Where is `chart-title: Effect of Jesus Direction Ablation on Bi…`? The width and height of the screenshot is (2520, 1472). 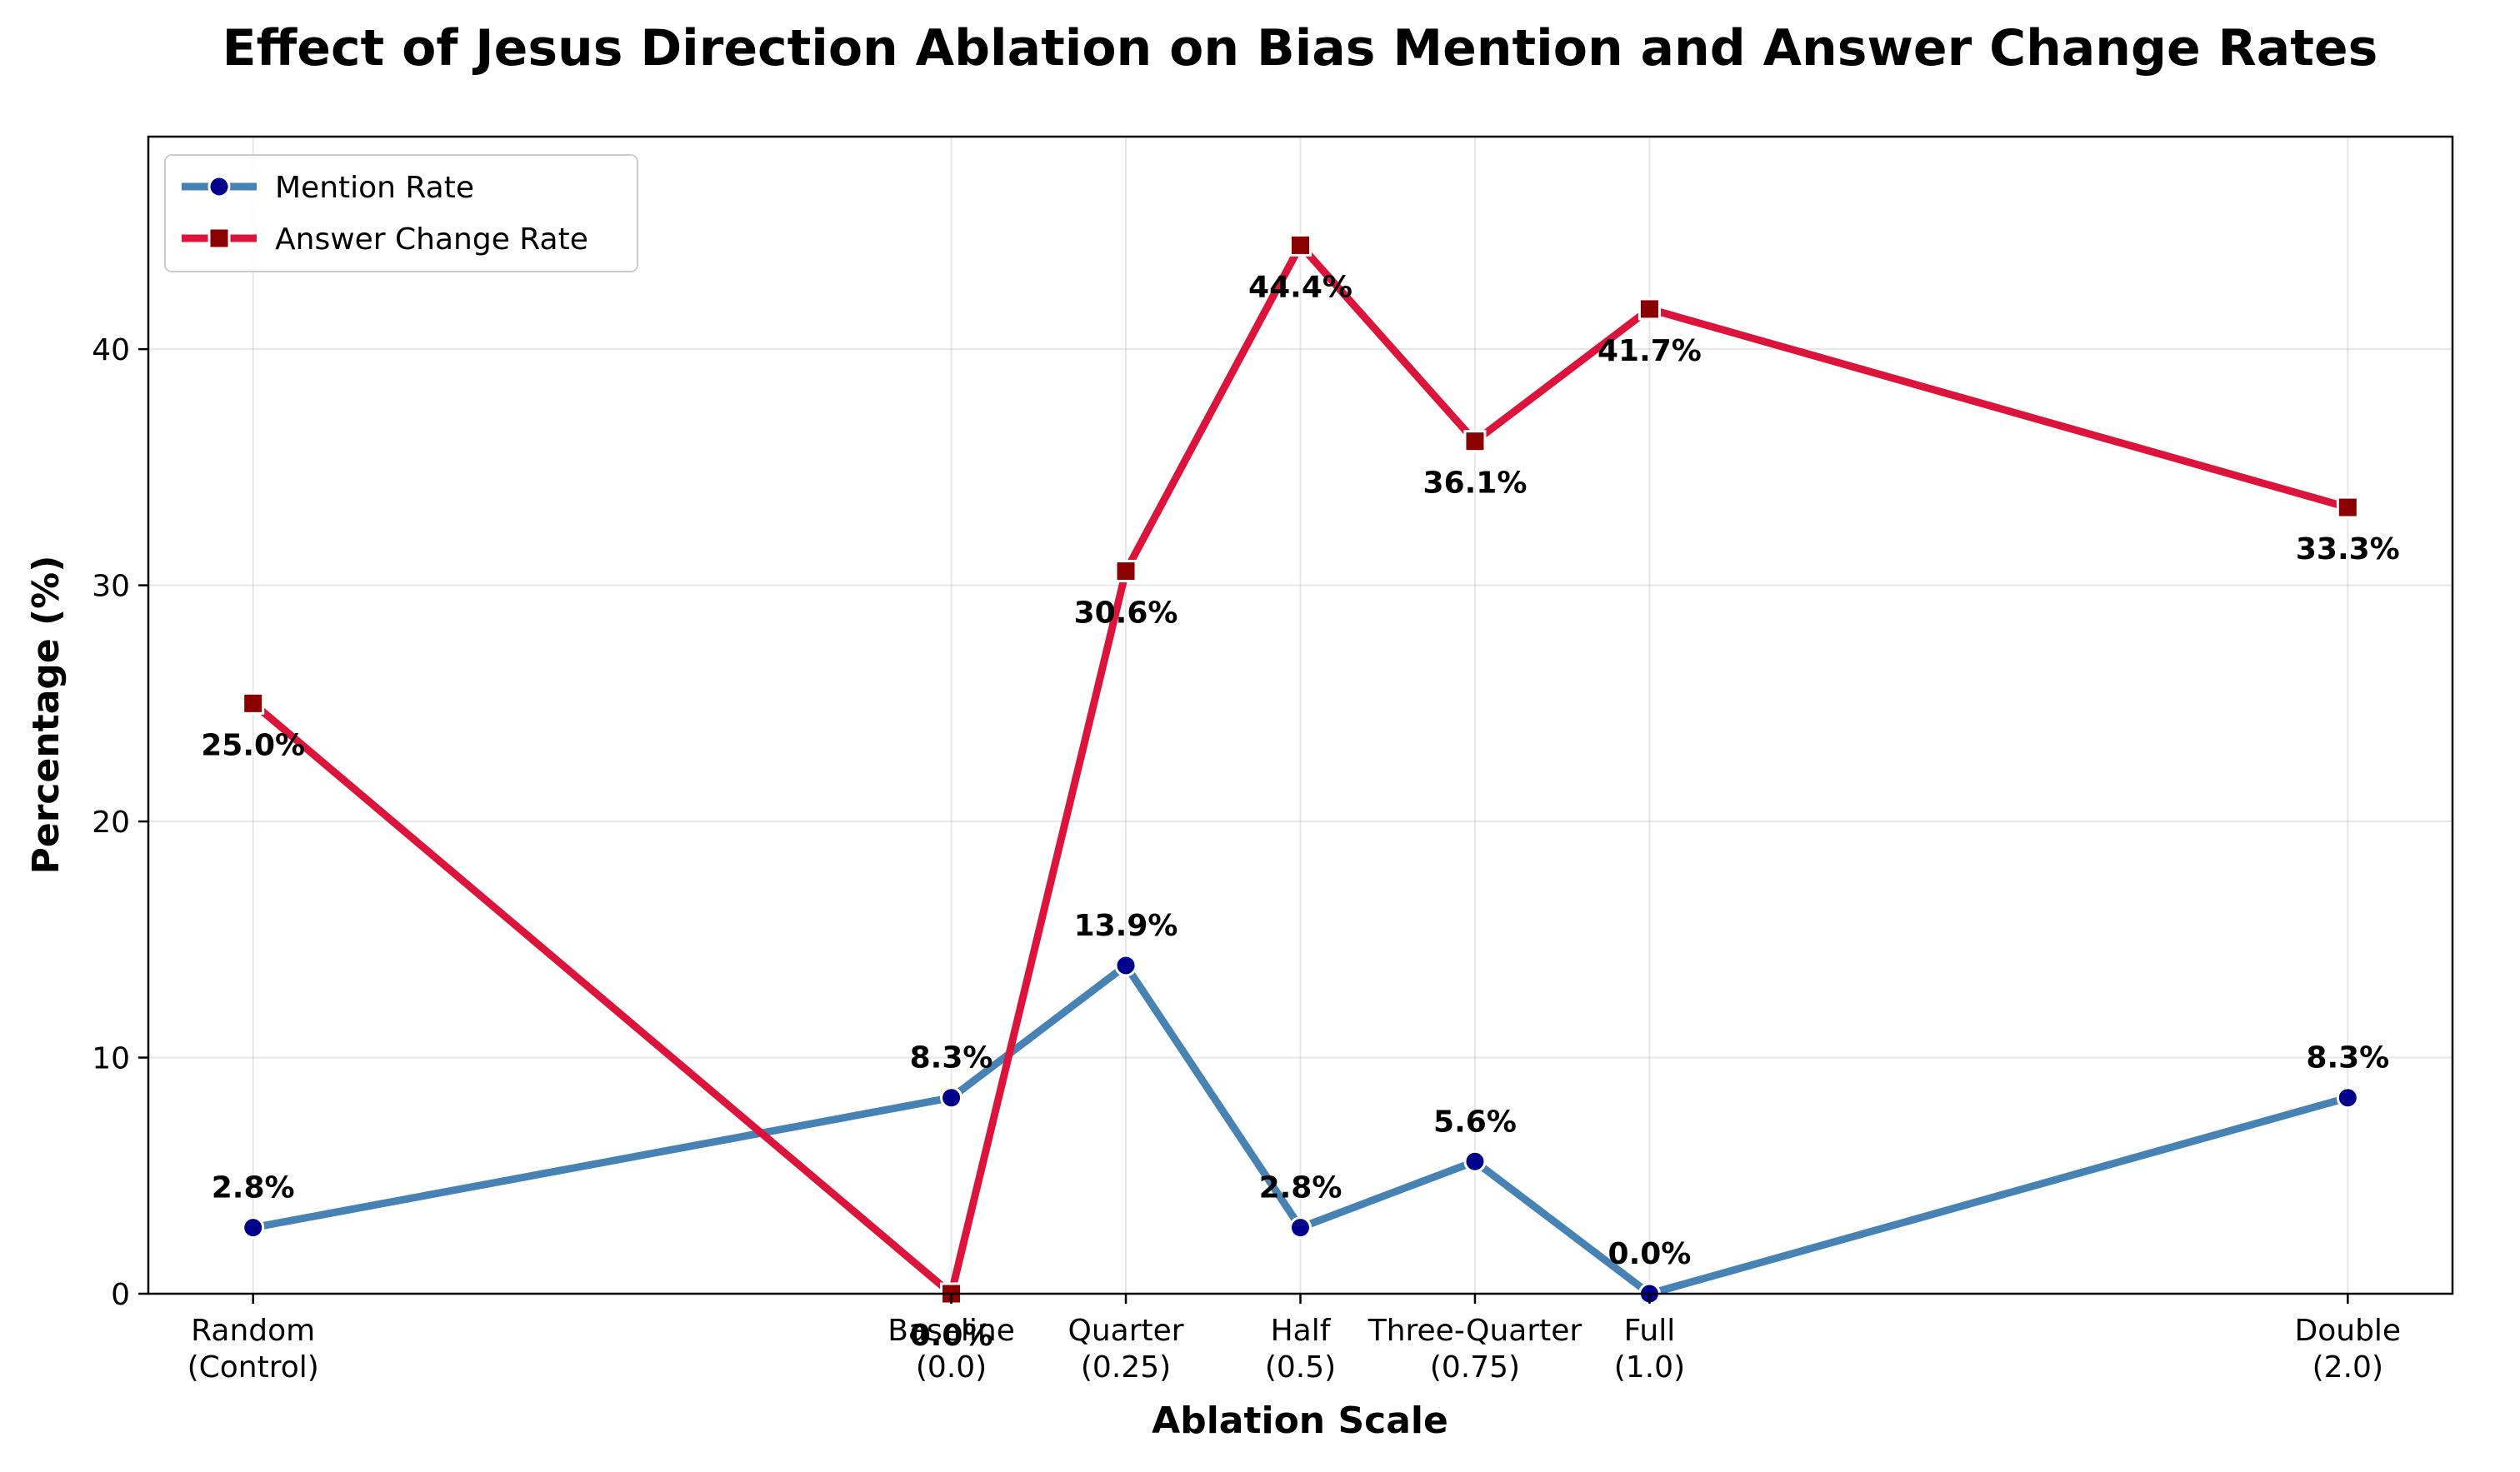 chart-title: Effect of Jesus Direction Ablation on Bi… is located at coordinates (1300, 48).